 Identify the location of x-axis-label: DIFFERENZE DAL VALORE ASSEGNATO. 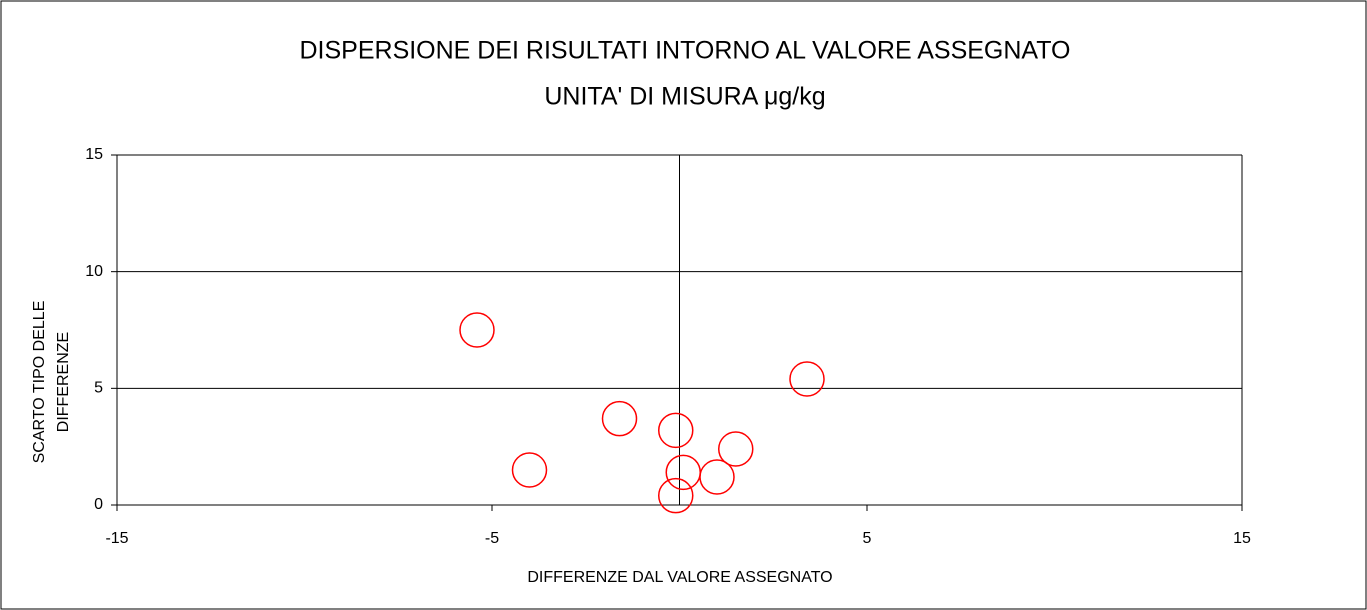
(679, 577).